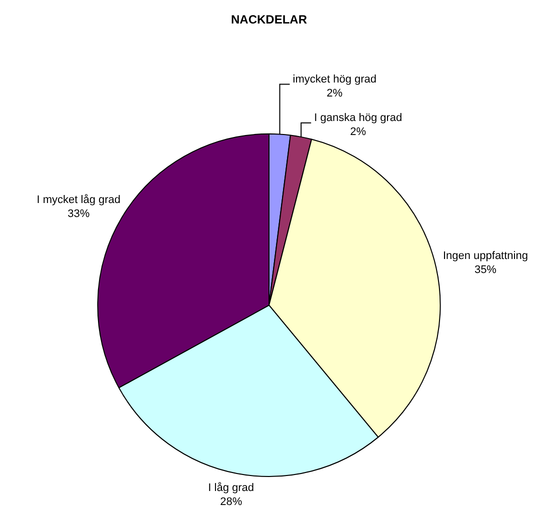 The image size is (552, 517). Describe the element at coordinates (334, 79) in the screenshot. I see `slice-label: imycket hög grad` at that location.